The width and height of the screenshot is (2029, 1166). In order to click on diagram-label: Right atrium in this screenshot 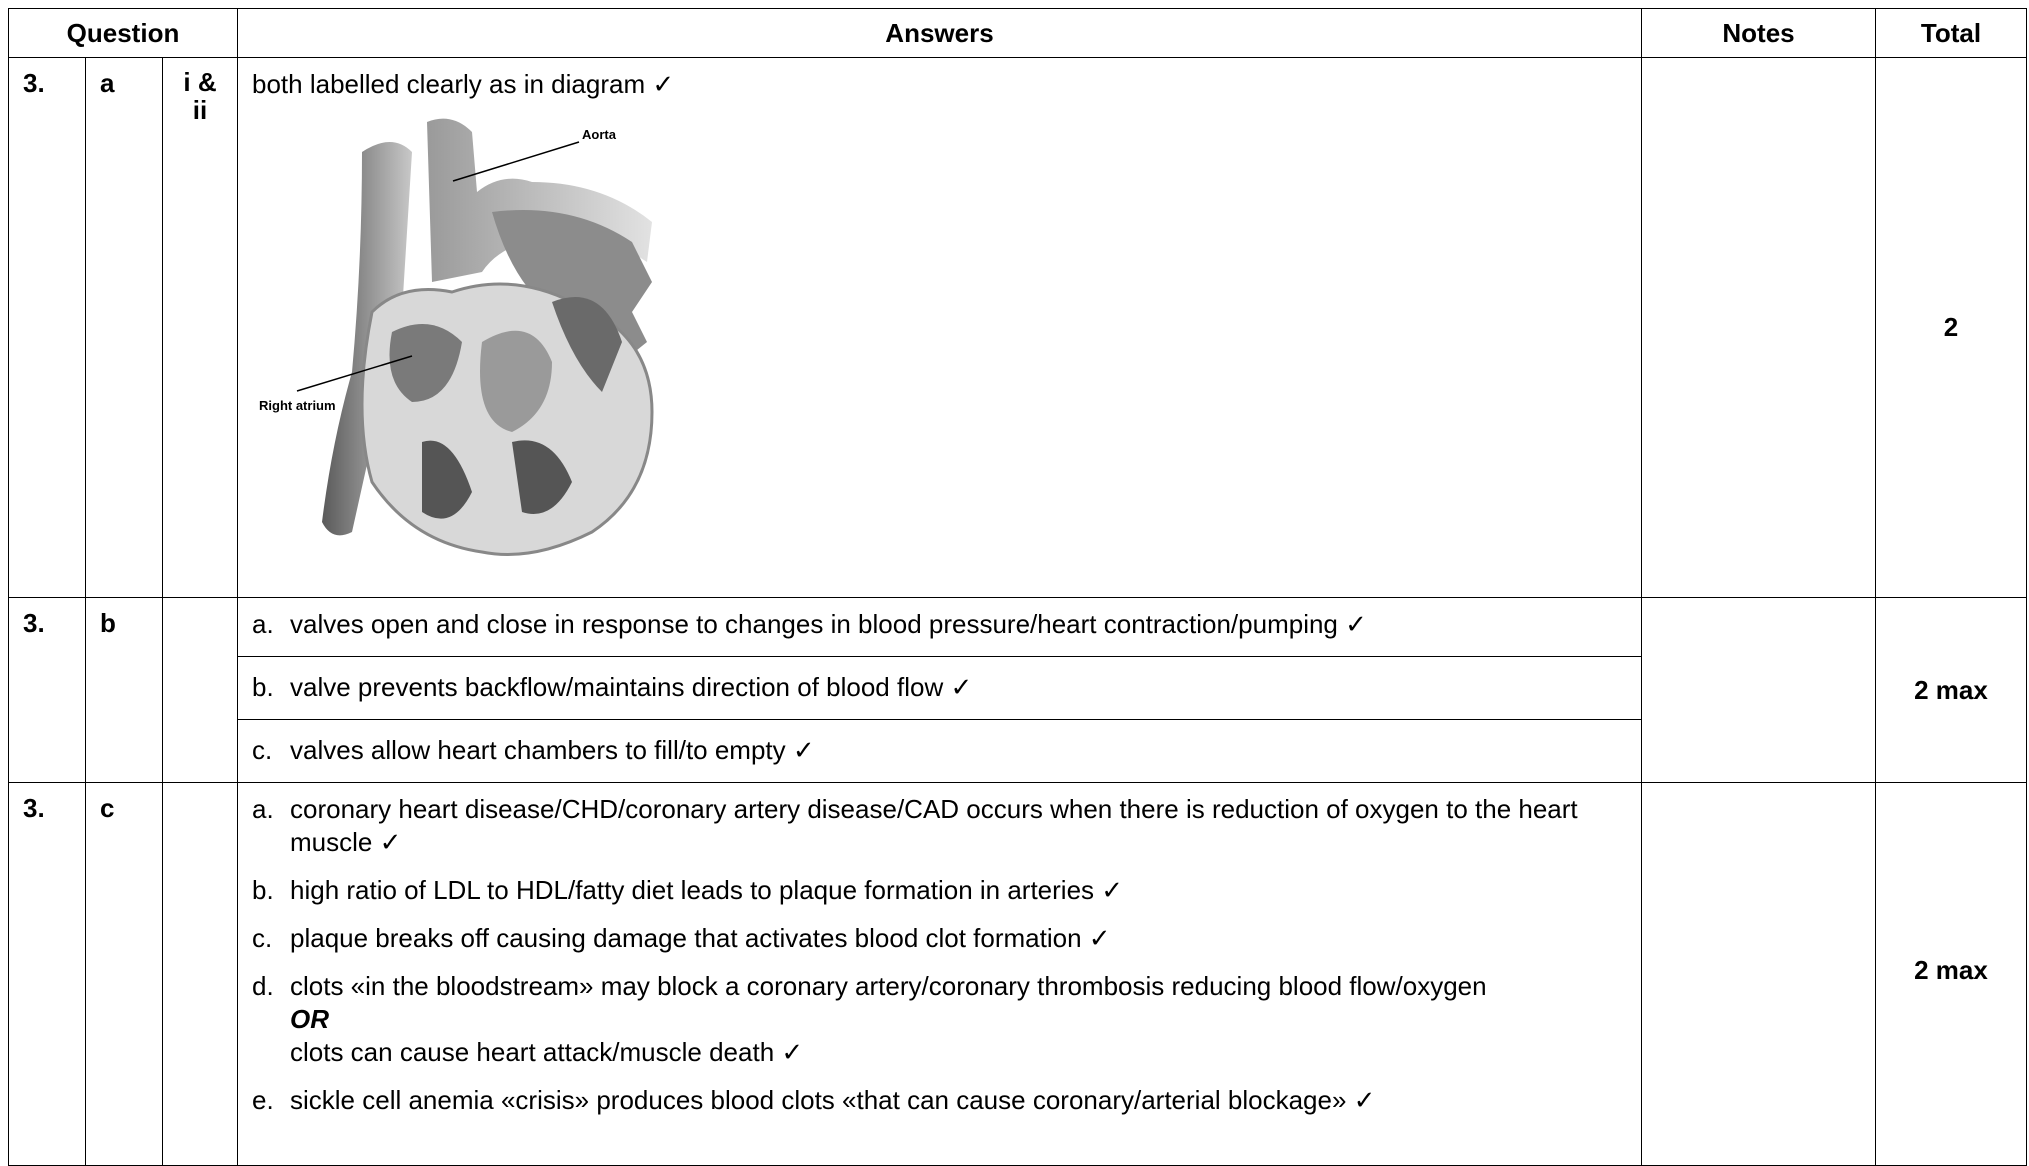, I will do `click(297, 405)`.